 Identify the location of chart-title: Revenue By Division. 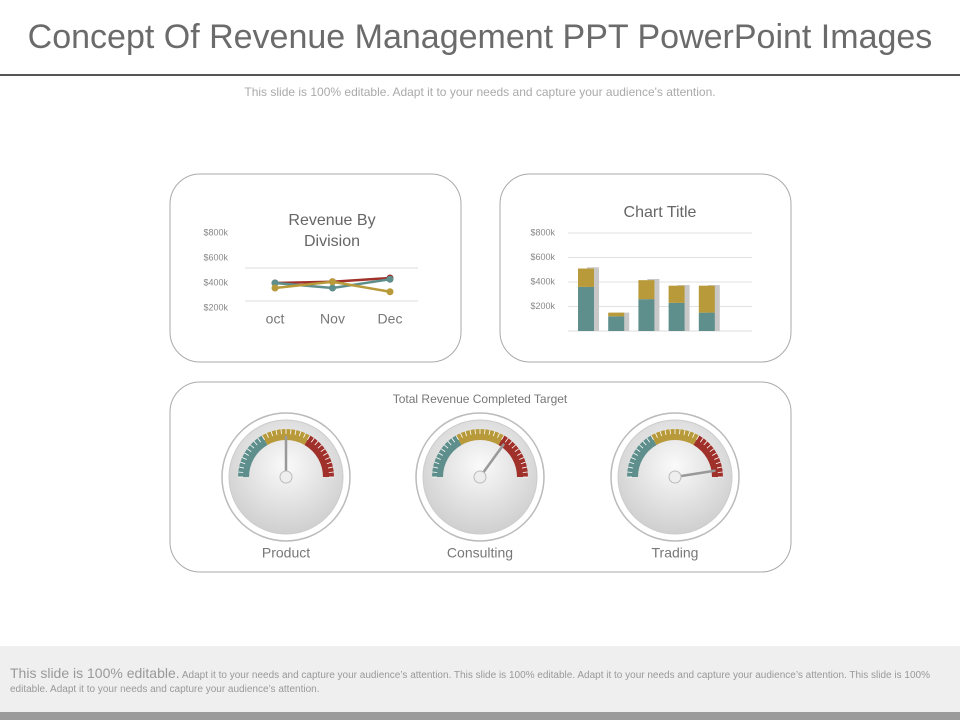
(332, 231).